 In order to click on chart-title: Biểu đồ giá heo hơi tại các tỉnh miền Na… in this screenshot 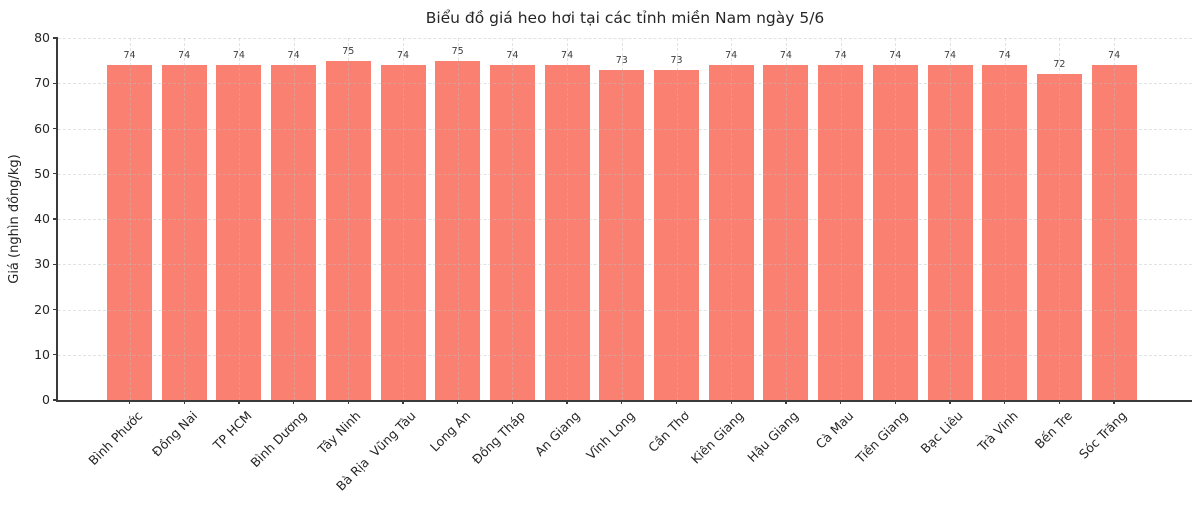, I will do `click(625, 18)`.